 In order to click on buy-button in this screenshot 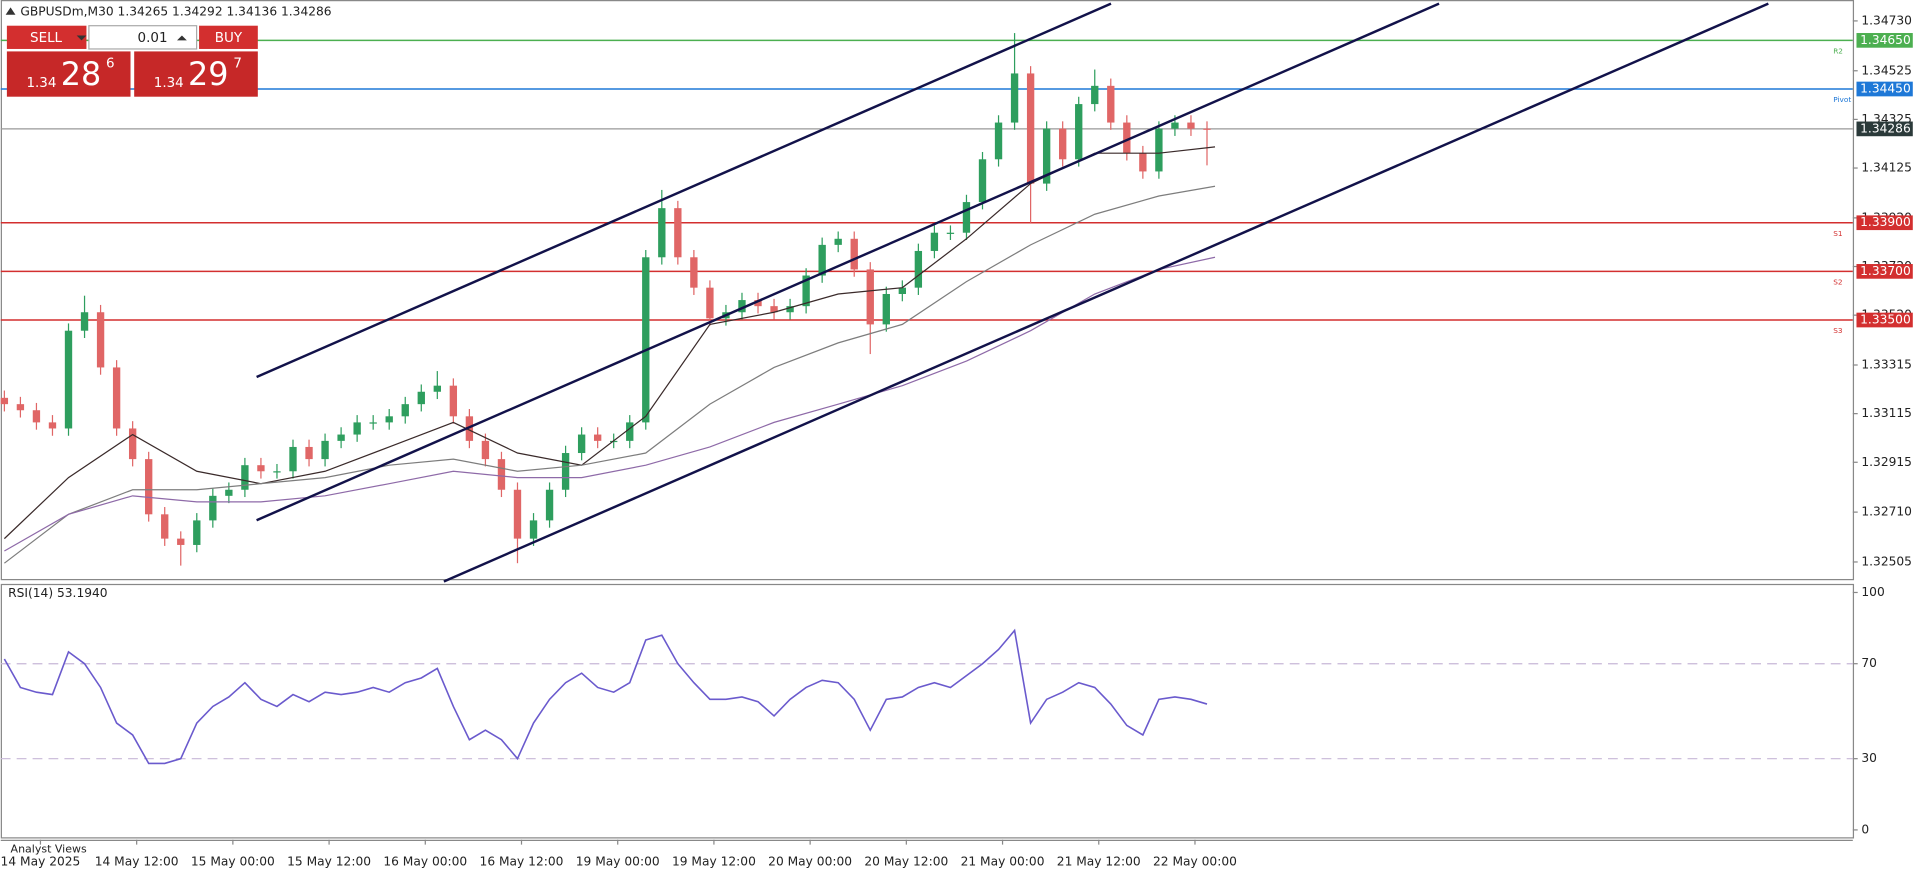, I will do `click(228, 37)`.